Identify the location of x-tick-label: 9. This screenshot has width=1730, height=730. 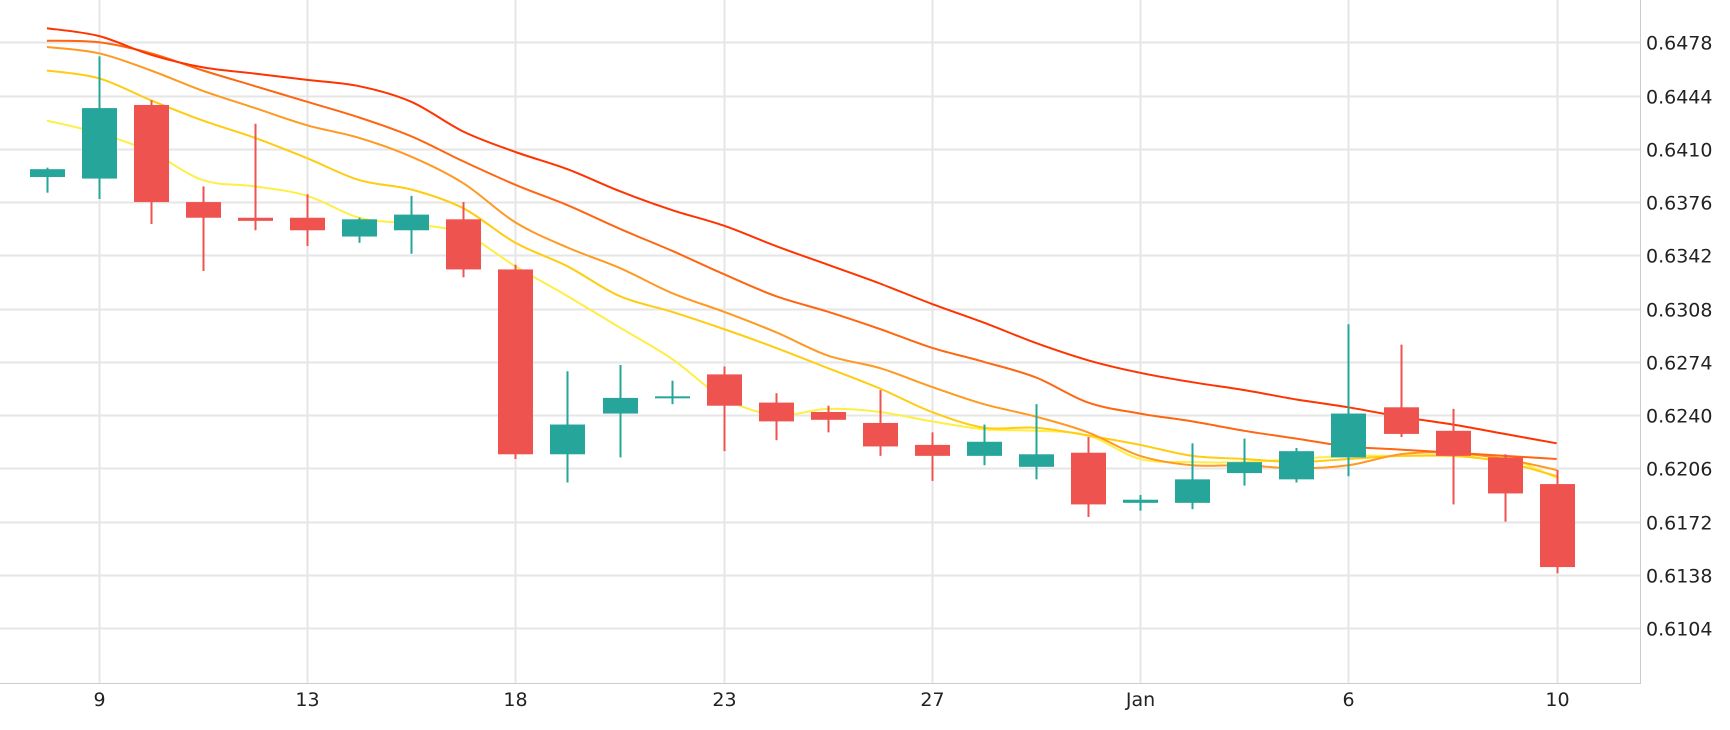
(99, 700).